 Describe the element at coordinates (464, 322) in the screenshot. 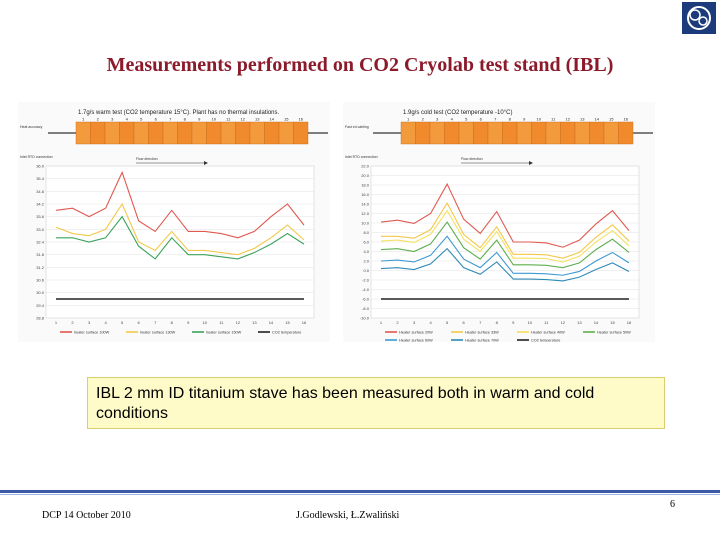

I see `x-tick-label: 6` at that location.